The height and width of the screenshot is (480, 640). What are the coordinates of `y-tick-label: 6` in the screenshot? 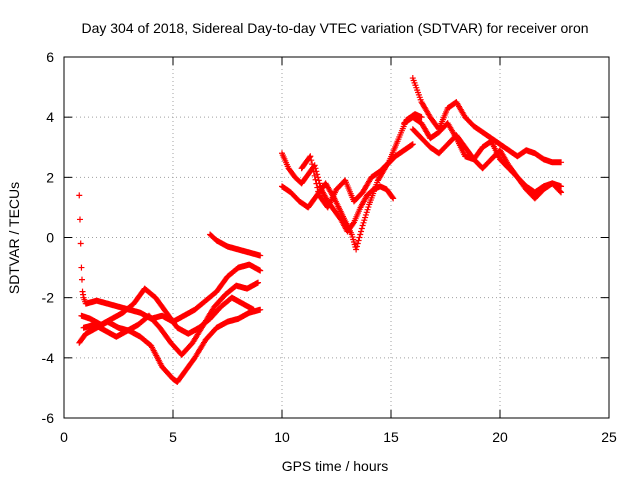 It's located at (50, 57).